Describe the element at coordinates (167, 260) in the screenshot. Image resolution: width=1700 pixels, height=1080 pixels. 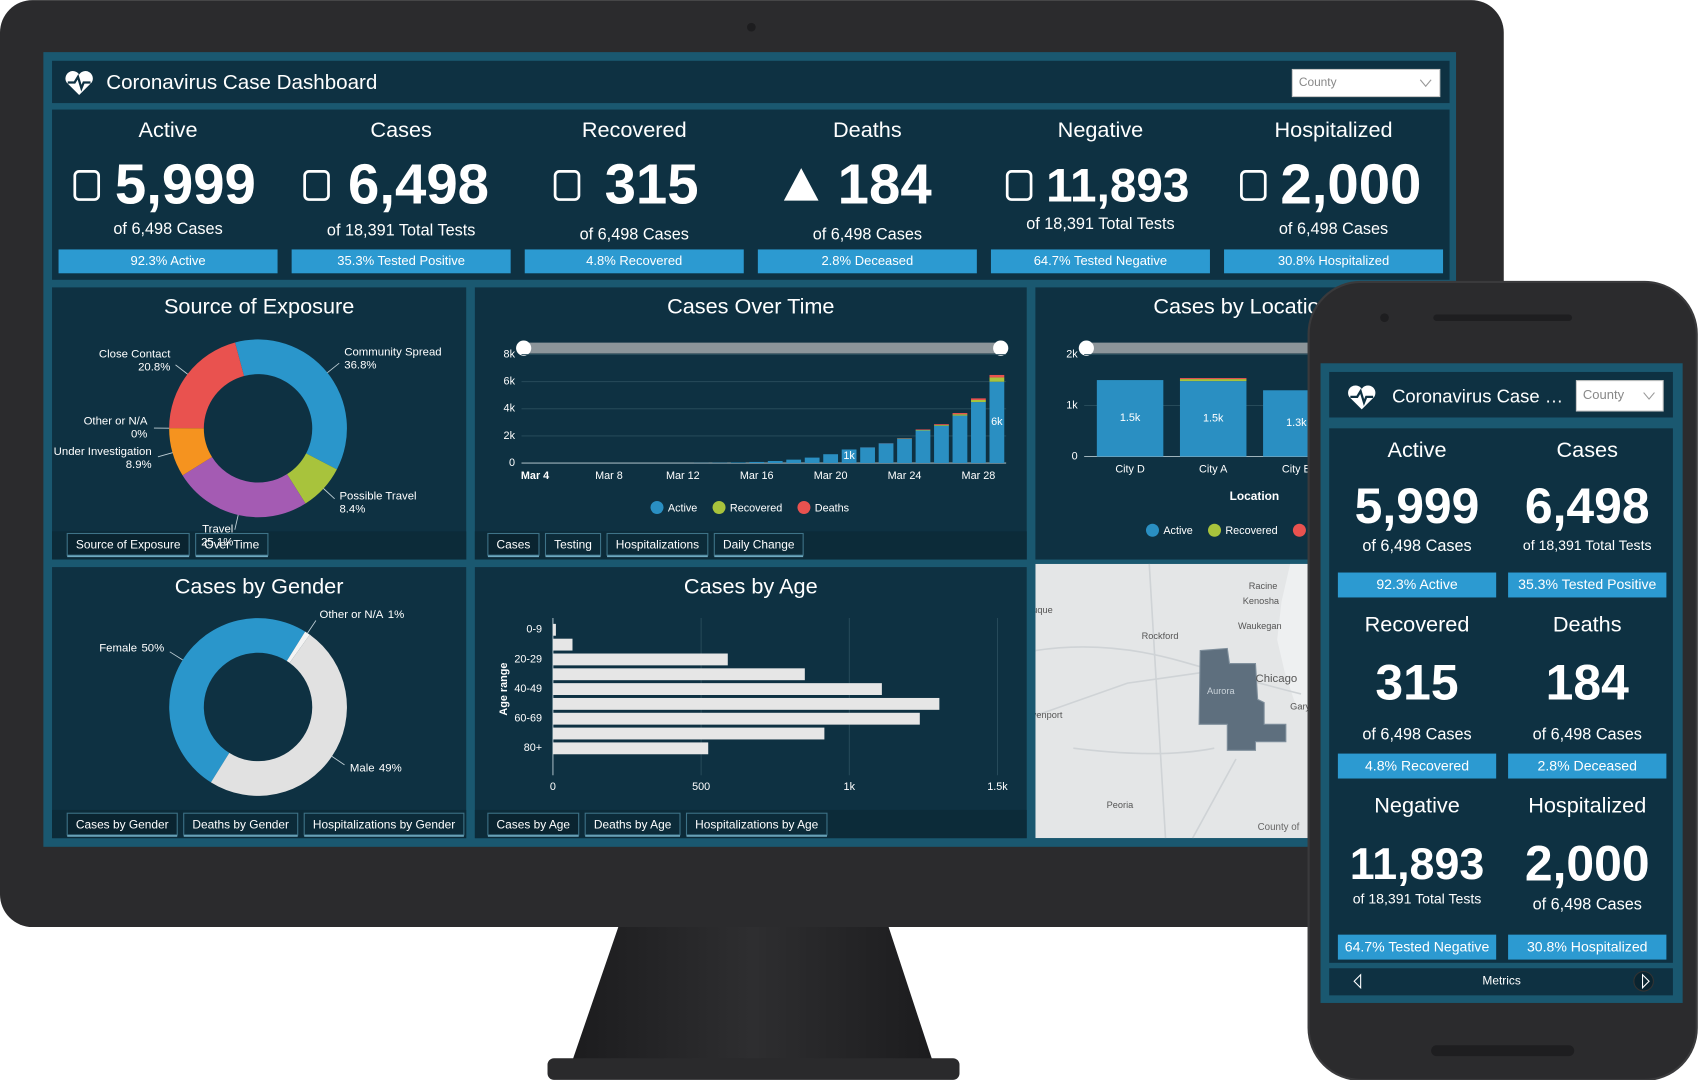
I see `metric-badge-text: 92.3% Active` at that location.